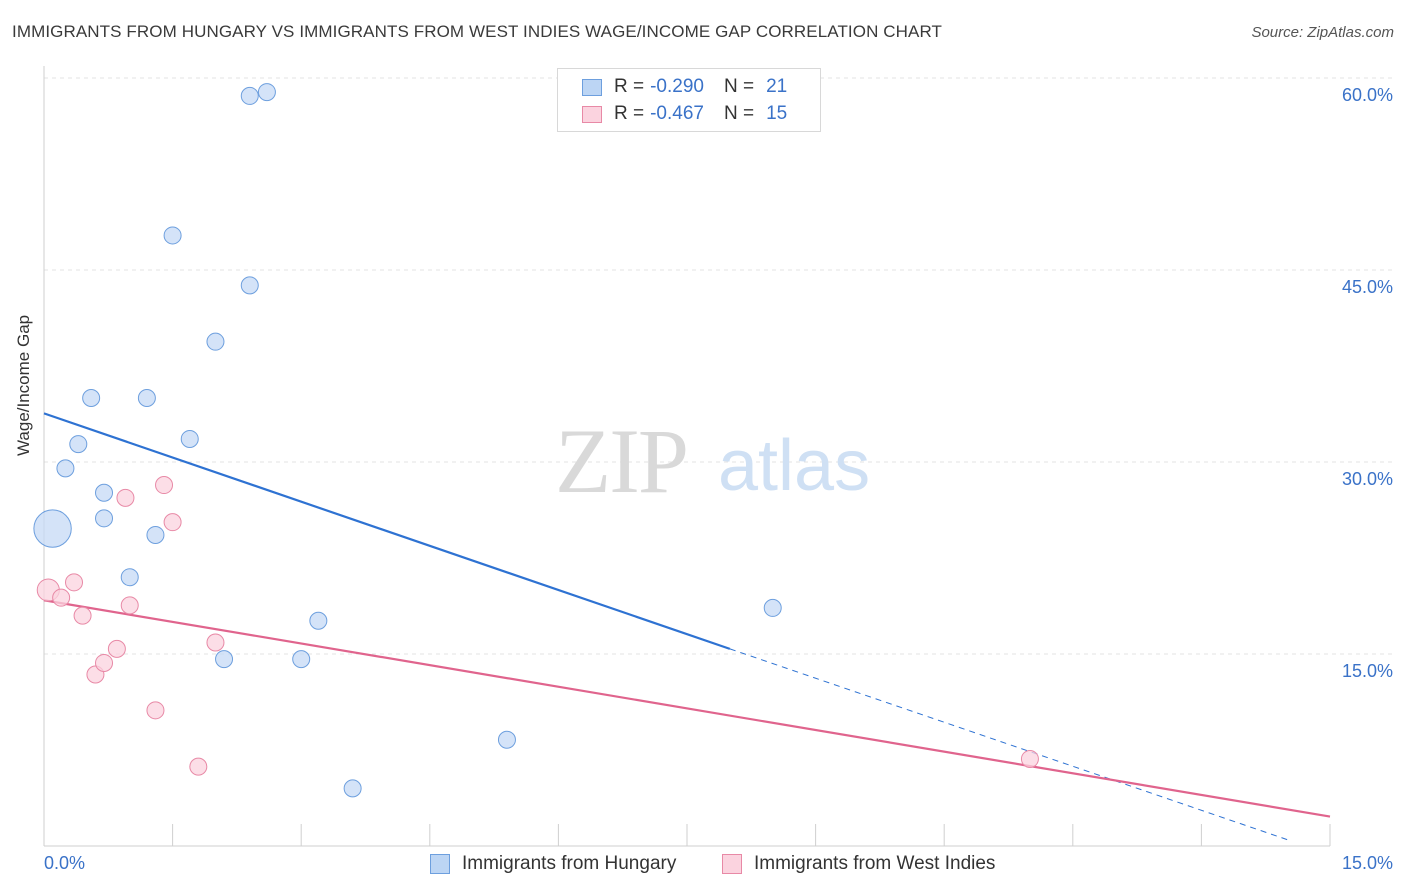  Describe the element at coordinates (1367, 863) in the screenshot. I see `x-tick-label: 15.0%` at that location.